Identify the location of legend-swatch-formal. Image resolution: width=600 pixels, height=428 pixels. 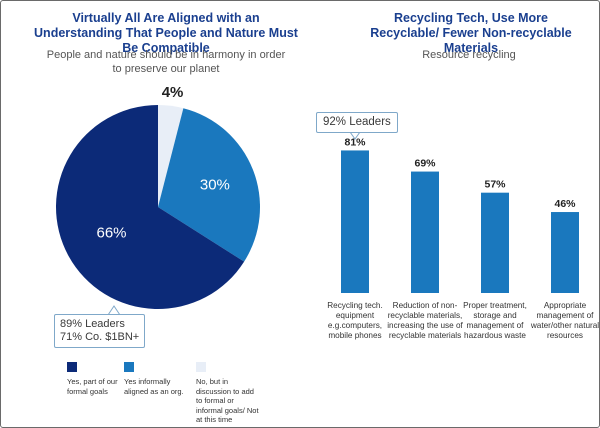
(72, 367).